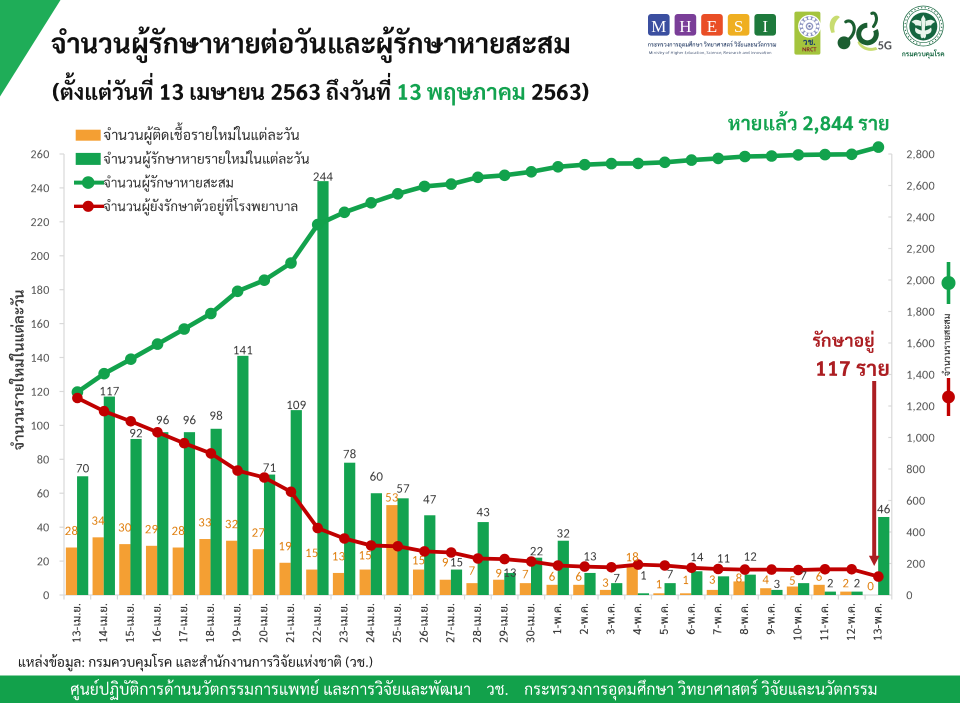 This screenshot has width=960, height=703. What do you see at coordinates (685, 26) in the screenshot?
I see `svg-text: H` at bounding box center [685, 26].